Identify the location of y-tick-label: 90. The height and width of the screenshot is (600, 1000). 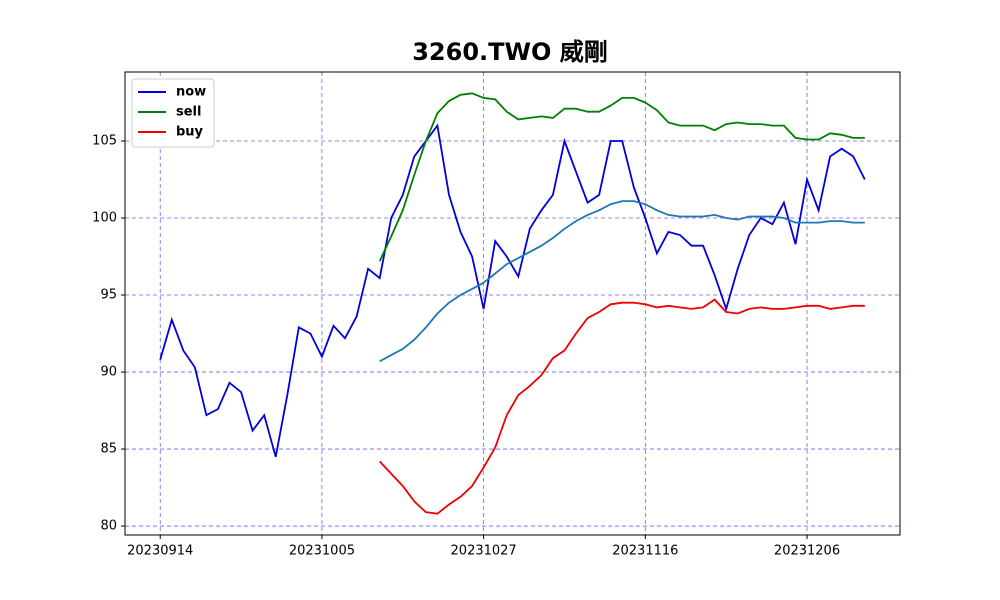
(108, 372).